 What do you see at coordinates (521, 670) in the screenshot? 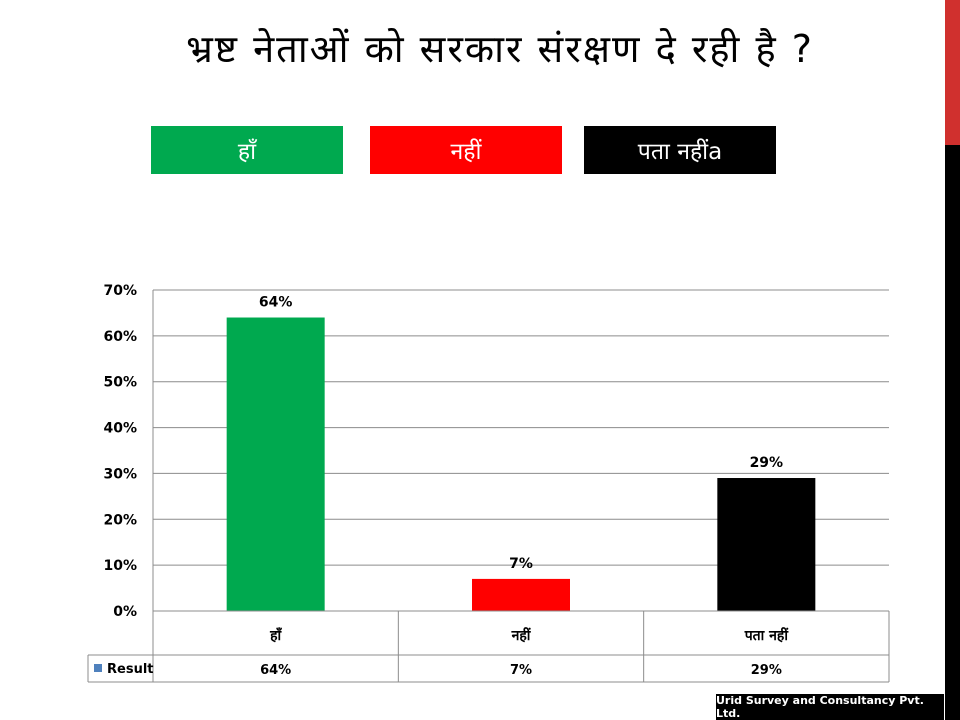
I see `table-value: 7%` at bounding box center [521, 670].